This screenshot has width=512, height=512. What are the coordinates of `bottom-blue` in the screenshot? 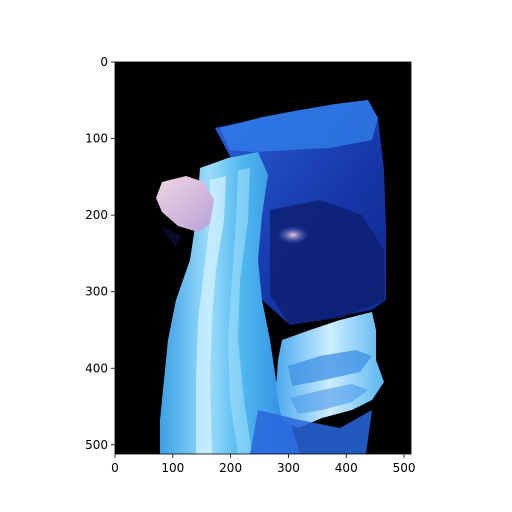 It's located at (311, 432).